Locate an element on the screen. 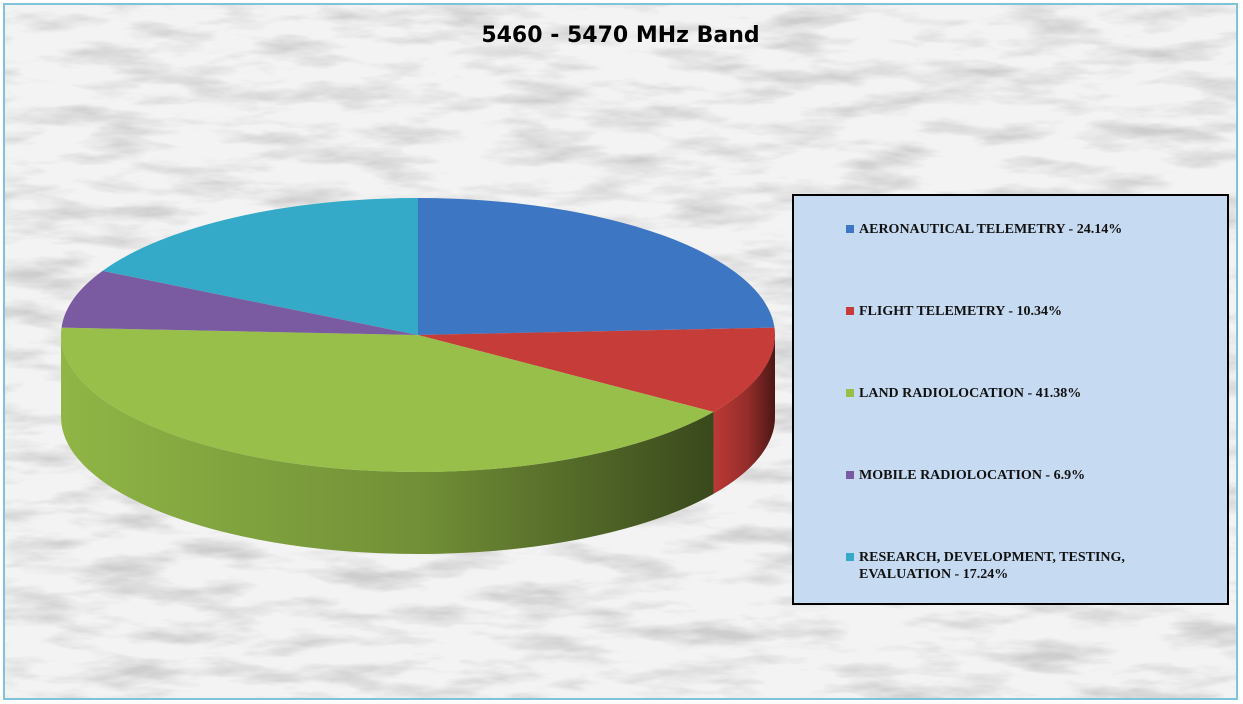  legend-item-aeronautical-telemetry: AERONAUTICAL TELEMETRY - 24.14% is located at coordinates (1031, 229).